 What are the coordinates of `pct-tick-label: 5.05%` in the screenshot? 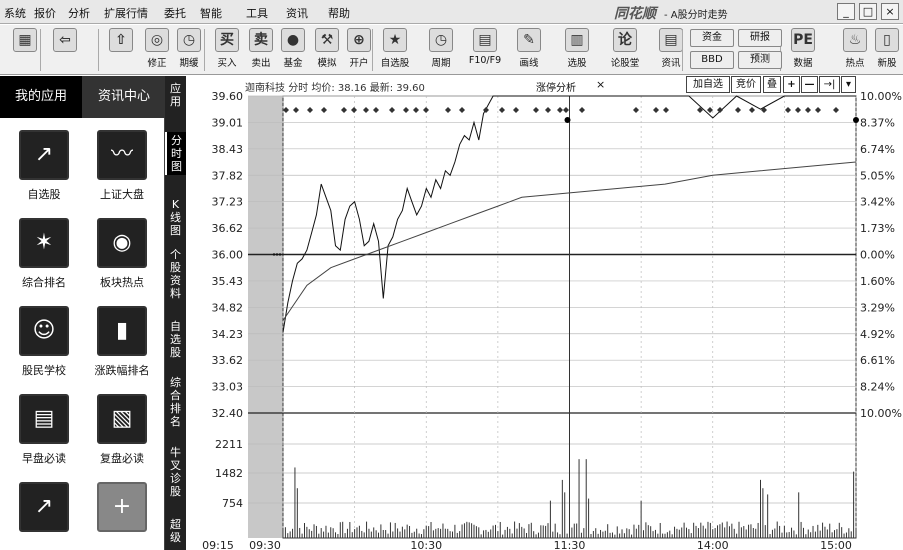 It's located at (877, 175).